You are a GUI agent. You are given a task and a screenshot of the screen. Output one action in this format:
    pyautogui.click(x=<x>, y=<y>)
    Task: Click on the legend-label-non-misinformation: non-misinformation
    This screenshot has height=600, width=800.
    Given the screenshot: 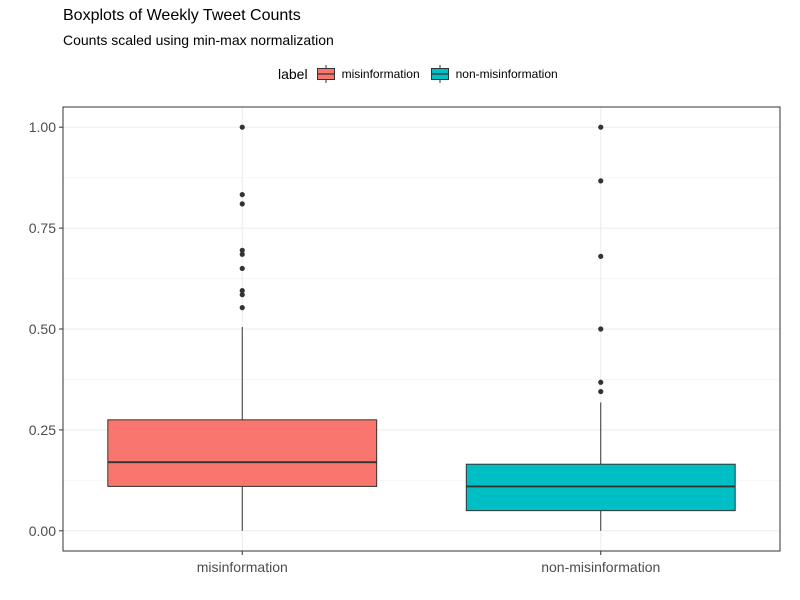 What is the action you would take?
    pyautogui.click(x=506, y=74)
    